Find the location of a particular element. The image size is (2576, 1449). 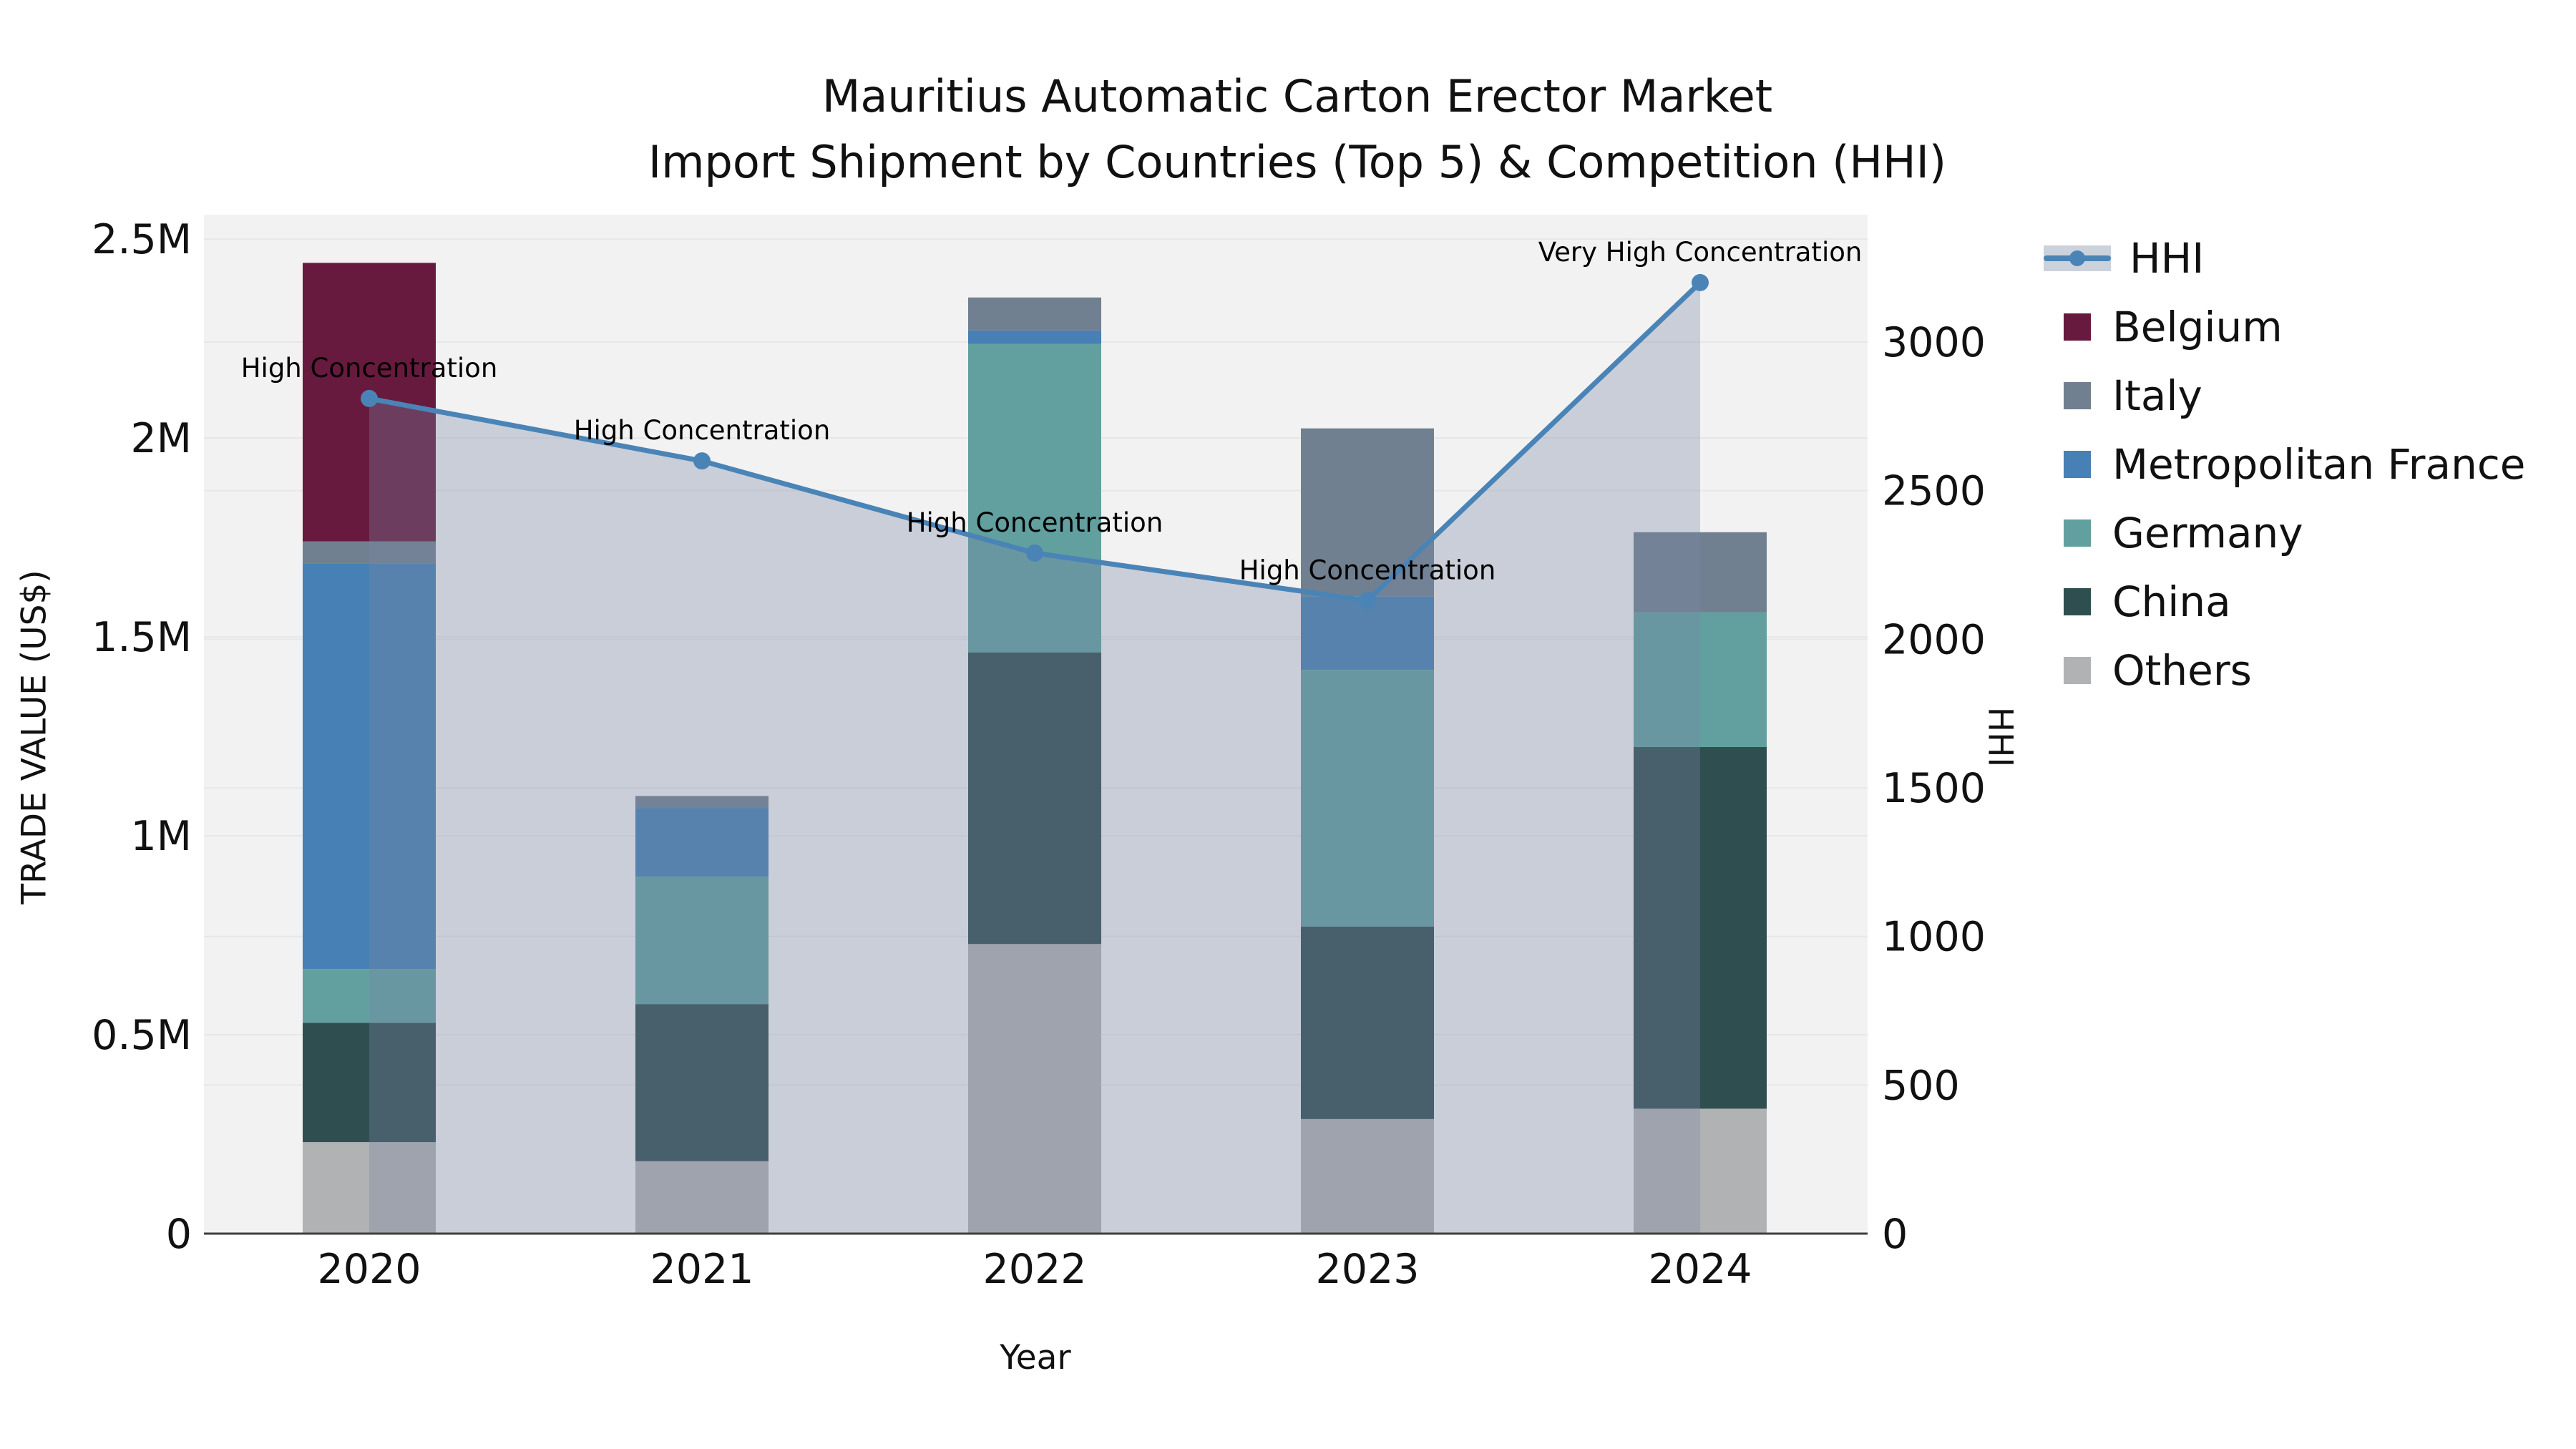

left-tick-2.5M: 2.5M is located at coordinates (142, 239).